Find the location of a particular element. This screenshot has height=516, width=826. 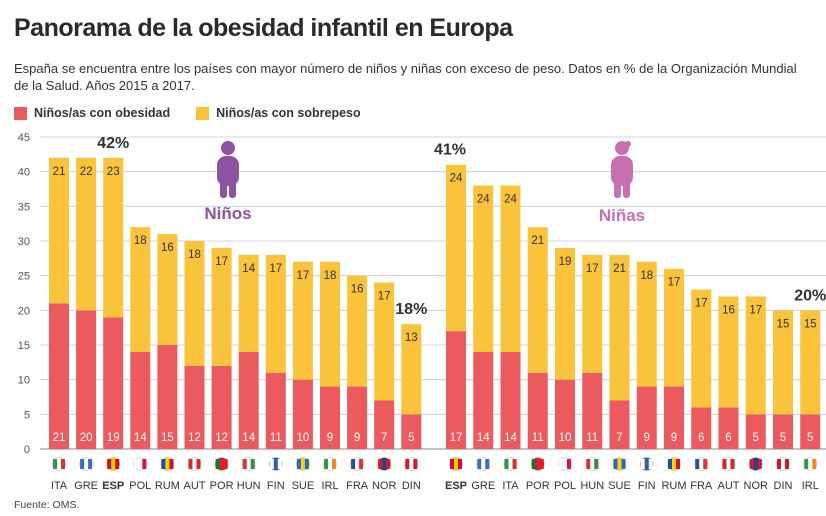

data-label-obesity: 7 is located at coordinates (619, 438).